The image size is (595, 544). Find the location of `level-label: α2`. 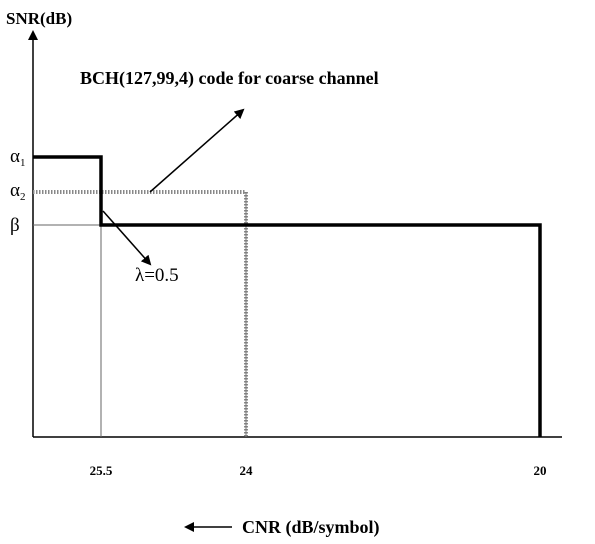

level-label: α2 is located at coordinates (17, 191).